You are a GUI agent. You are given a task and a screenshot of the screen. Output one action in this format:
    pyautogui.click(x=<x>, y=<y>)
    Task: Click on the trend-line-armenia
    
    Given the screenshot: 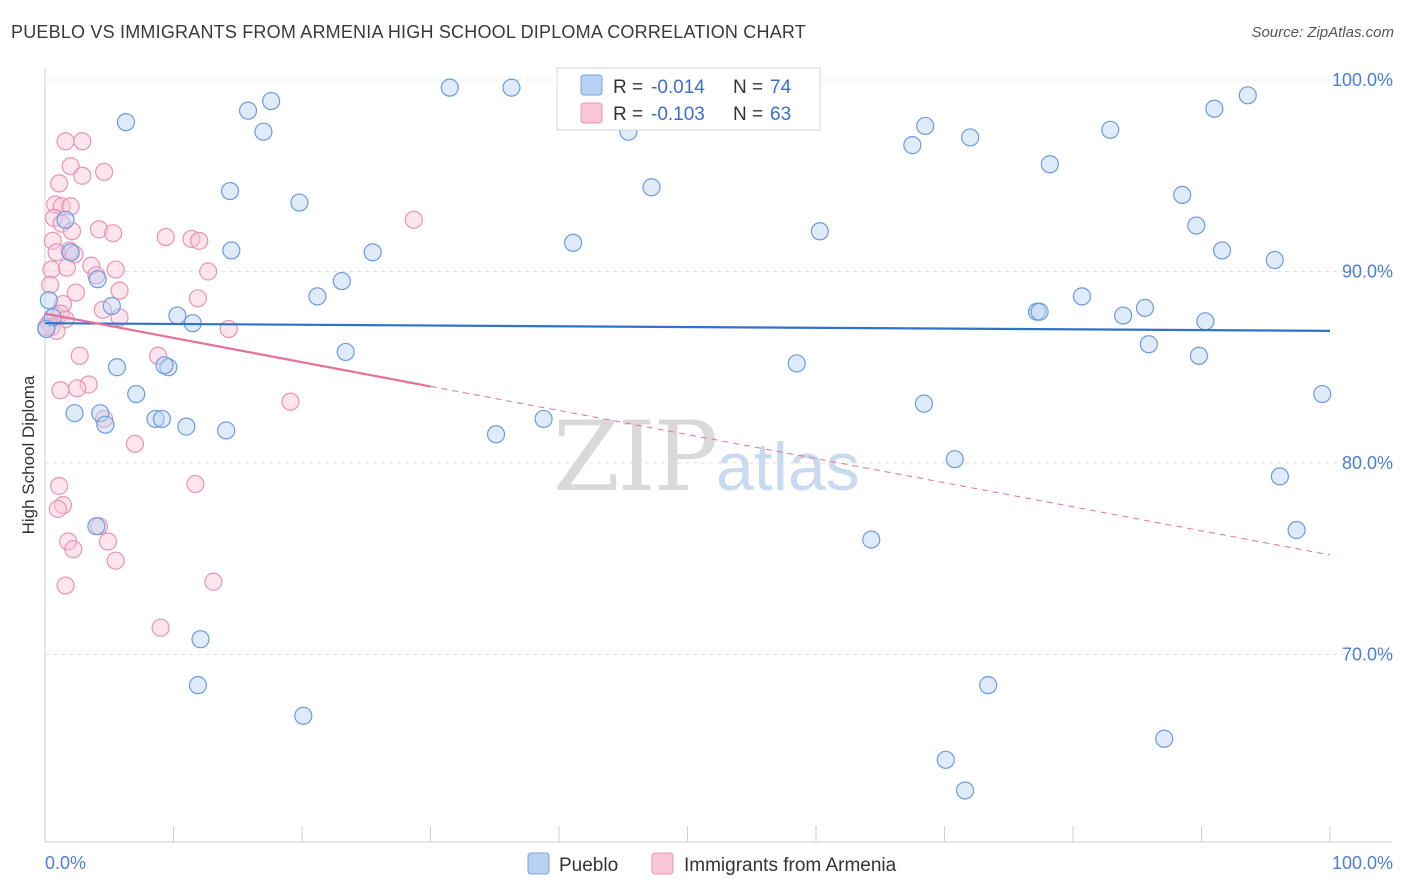 What is the action you would take?
    pyautogui.click(x=237, y=350)
    